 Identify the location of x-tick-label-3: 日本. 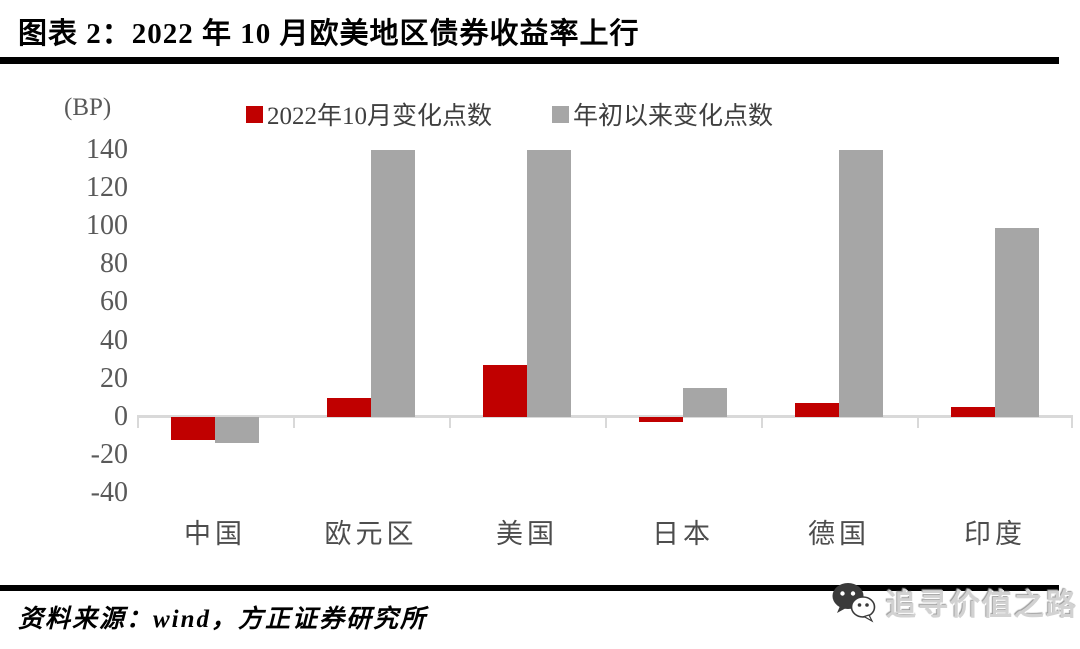
(683, 534).